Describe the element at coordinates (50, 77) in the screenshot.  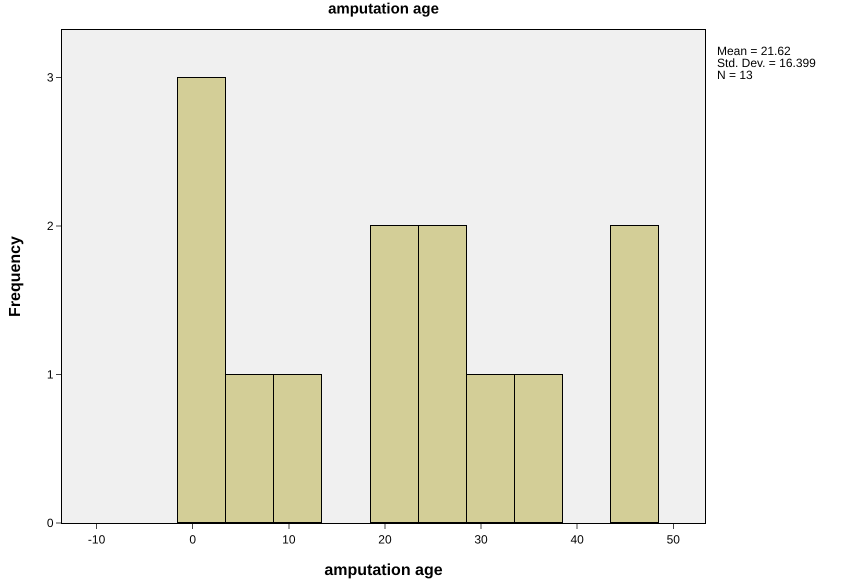
I see `y-tick-label: 3` at that location.